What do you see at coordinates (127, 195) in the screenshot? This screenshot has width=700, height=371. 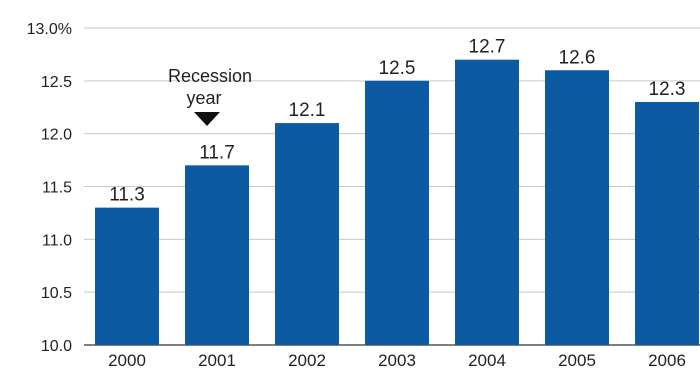 I see `data-label-2000: 11.3` at bounding box center [127, 195].